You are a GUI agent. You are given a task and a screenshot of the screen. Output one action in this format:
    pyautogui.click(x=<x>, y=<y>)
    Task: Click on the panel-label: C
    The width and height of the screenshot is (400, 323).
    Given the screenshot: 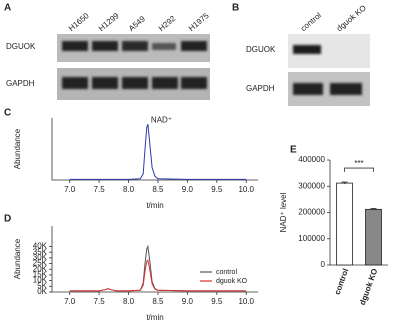 What is the action you would take?
    pyautogui.click(x=7, y=113)
    